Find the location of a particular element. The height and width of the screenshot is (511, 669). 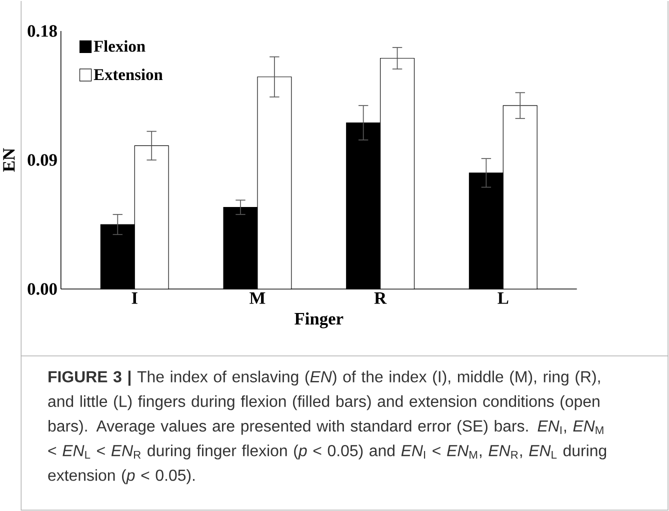

y-tick-label: 0.00 is located at coordinates (42, 289).